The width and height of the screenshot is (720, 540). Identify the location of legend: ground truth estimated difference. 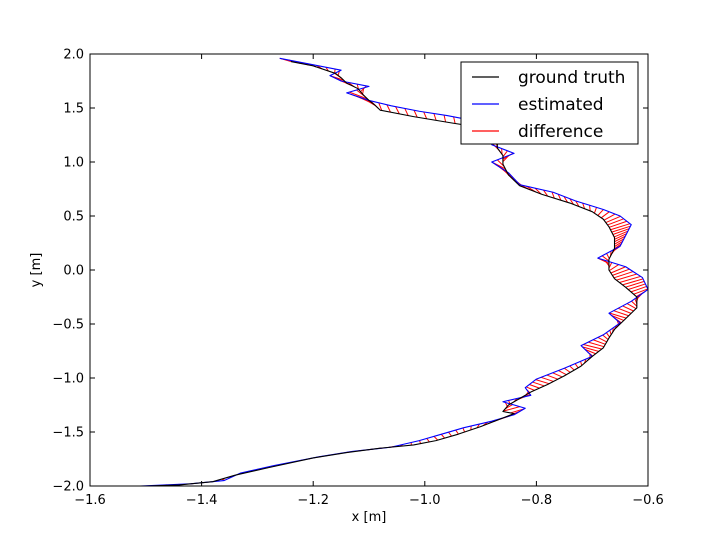
(549, 103).